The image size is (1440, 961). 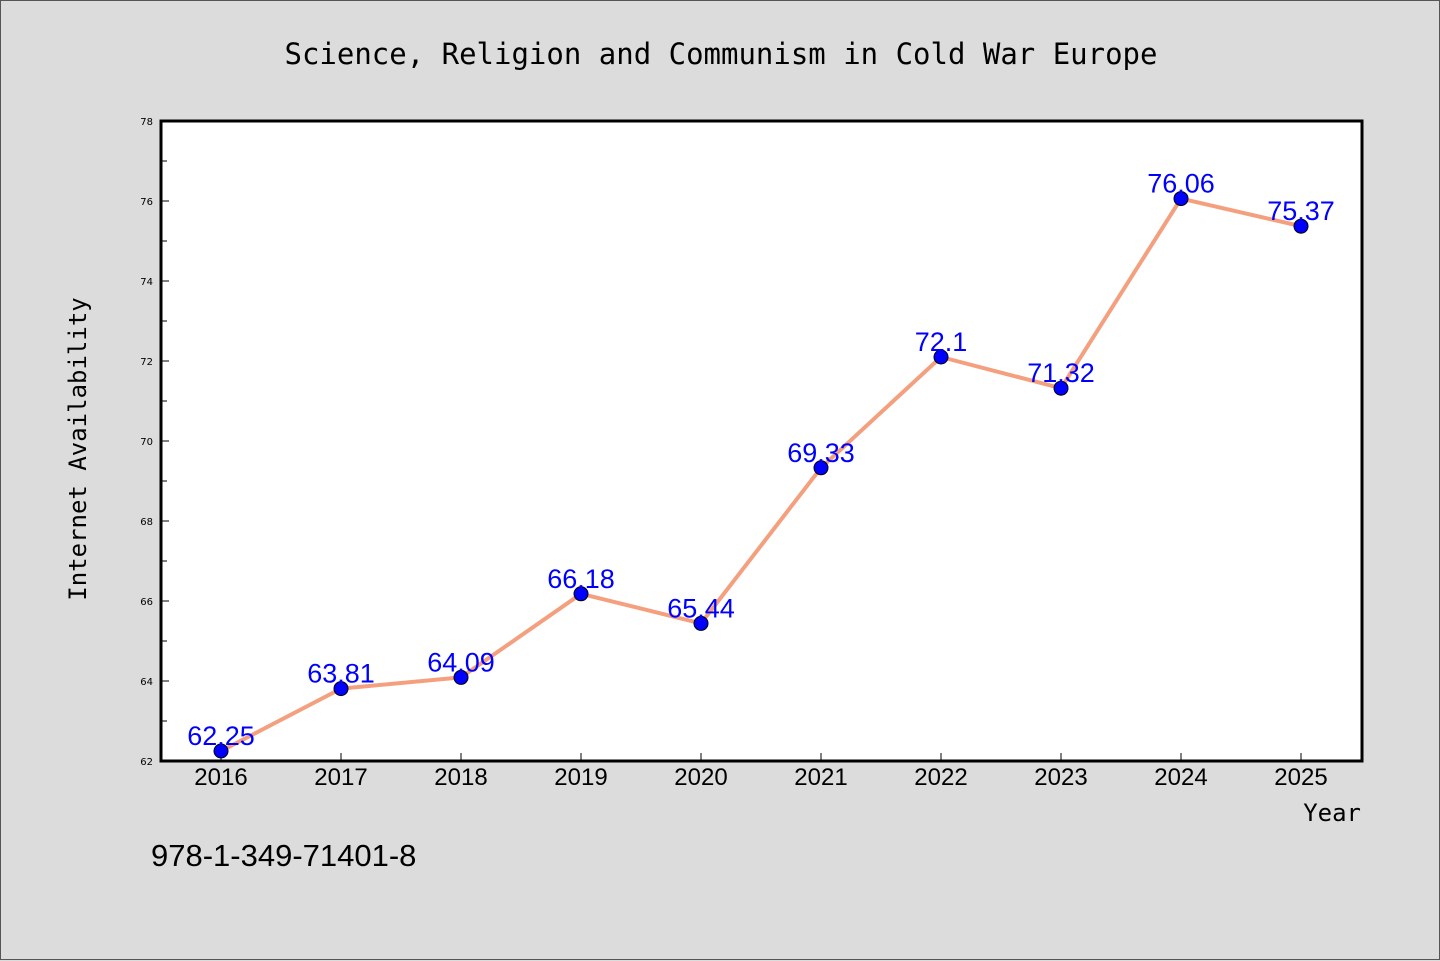 I want to click on data-label: 66.18, so click(x=581, y=579).